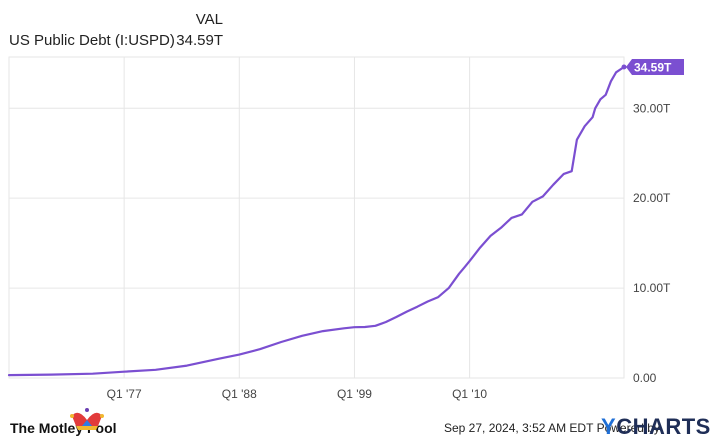  What do you see at coordinates (552, 428) in the screenshot?
I see `footer-timestamp: Sep 27, 2024, 3:52 AM EDT Powered by` at bounding box center [552, 428].